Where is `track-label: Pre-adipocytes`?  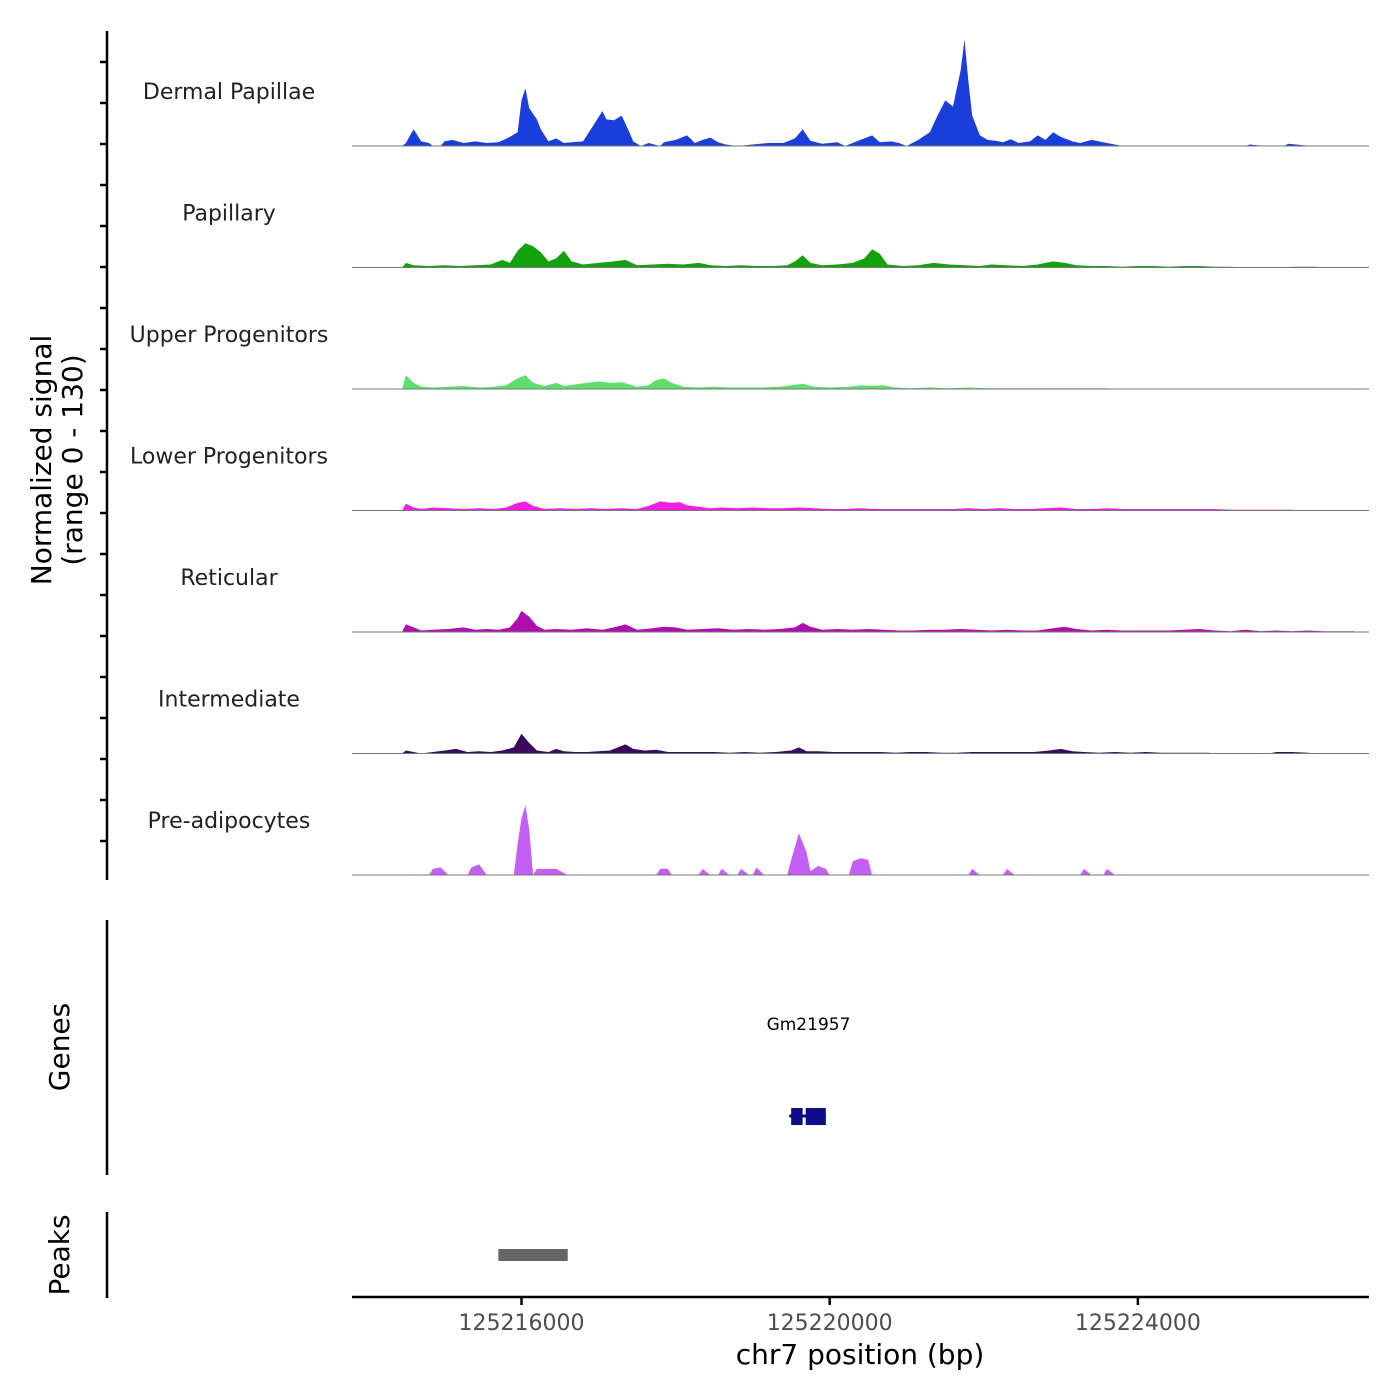
track-label: Pre-adipocytes is located at coordinates (229, 821).